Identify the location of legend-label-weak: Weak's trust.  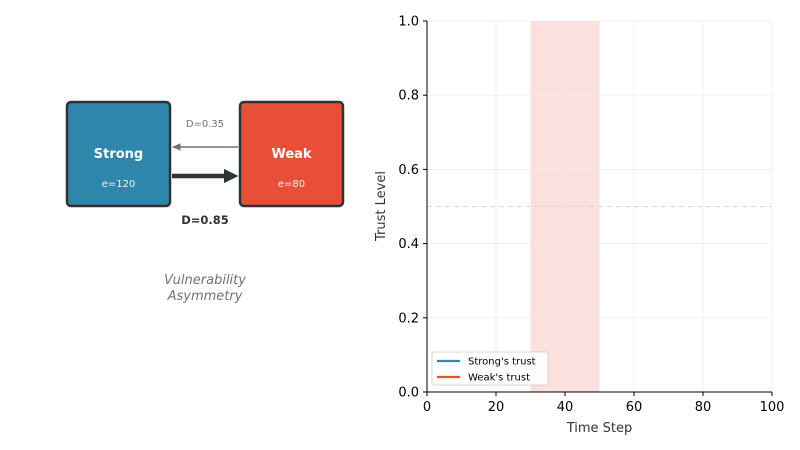
(499, 378).